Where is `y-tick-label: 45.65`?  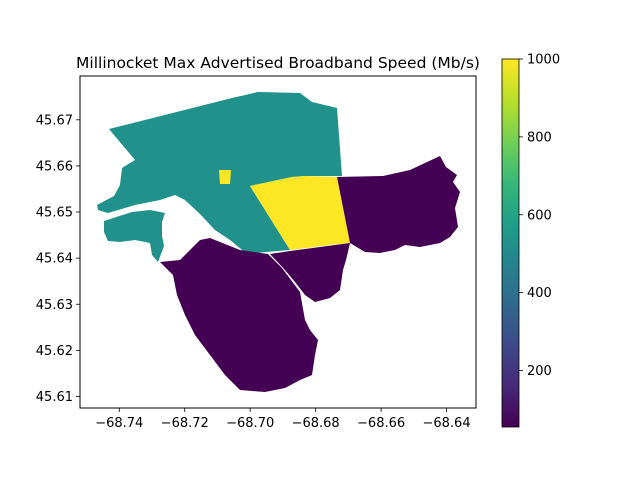 y-tick-label: 45.65 is located at coordinates (54, 213).